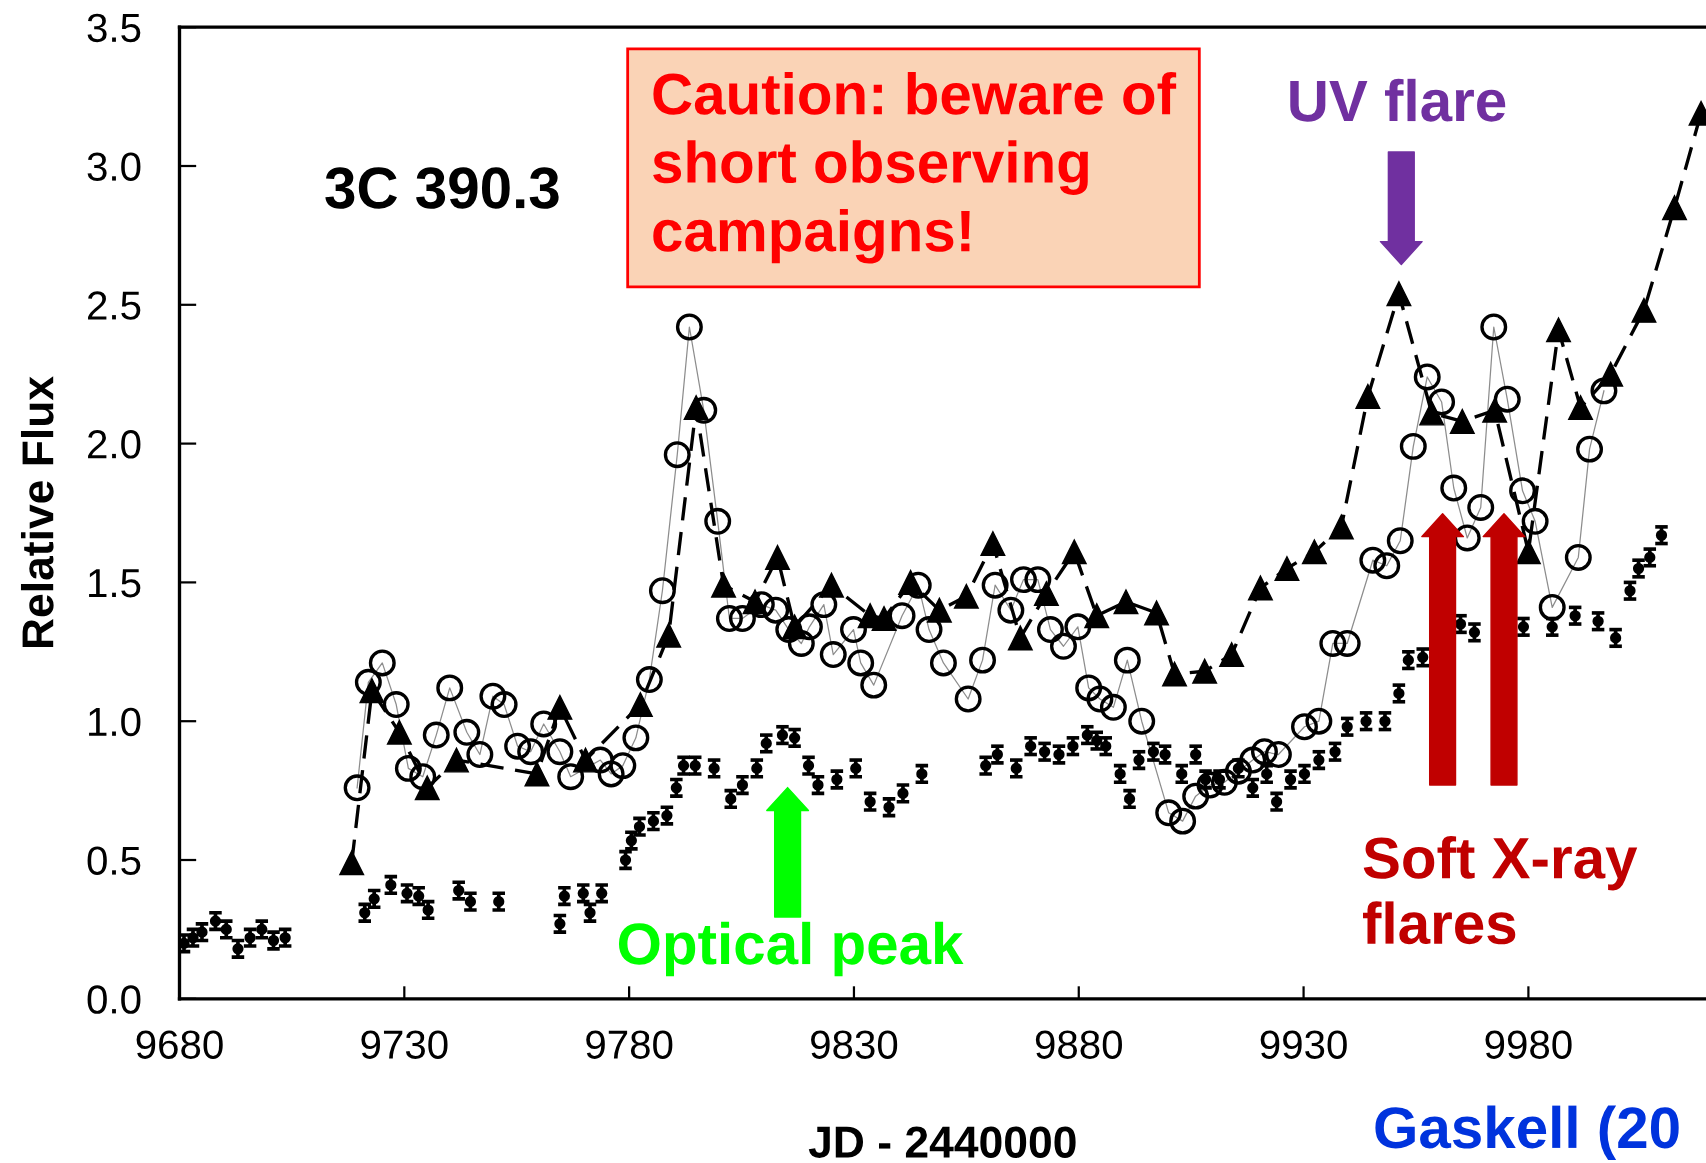 The height and width of the screenshot is (1163, 1706). What do you see at coordinates (37, 512) in the screenshot?
I see `y-axis-title: Relative Flux` at bounding box center [37, 512].